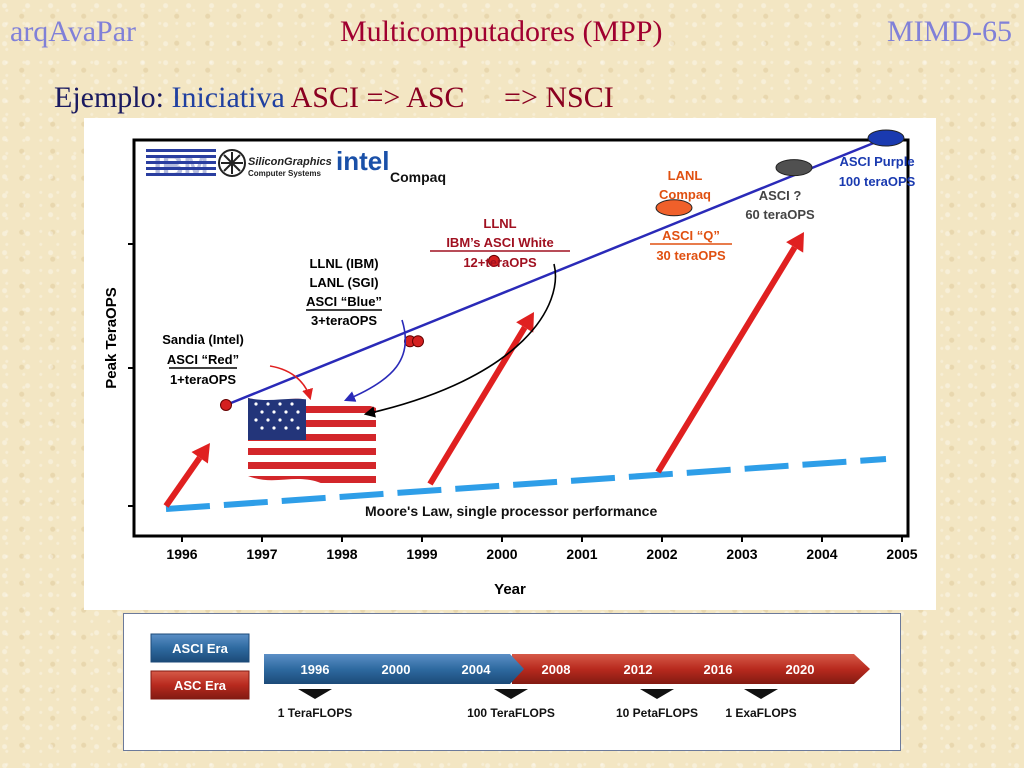  What do you see at coordinates (344, 320) in the screenshot?
I see `svg-text: 3+teraOPS` at bounding box center [344, 320].